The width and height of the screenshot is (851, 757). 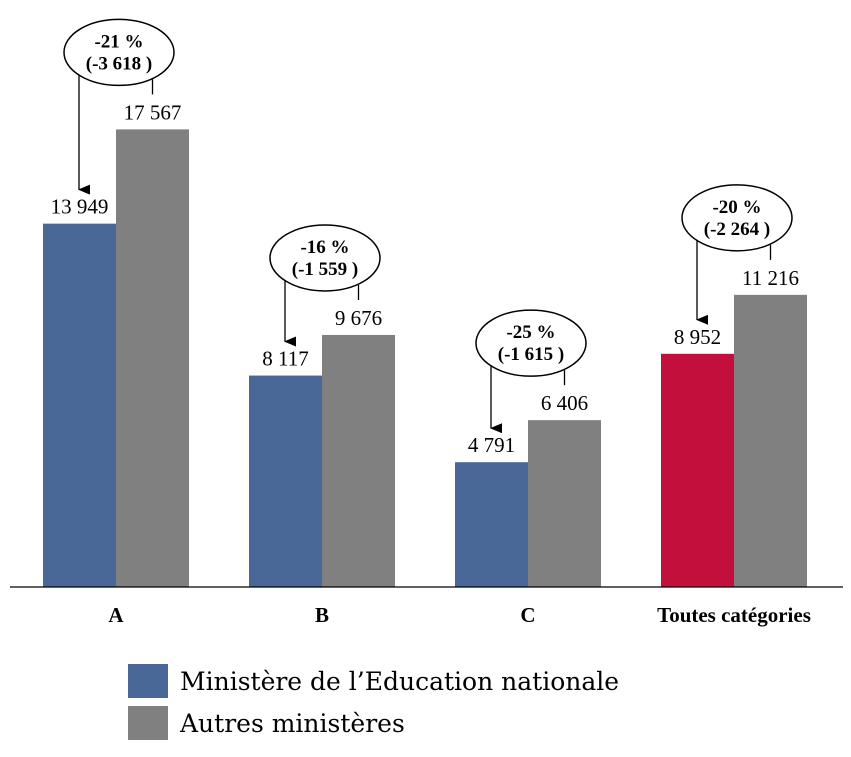 I want to click on bar-autres-ministeres-c, so click(x=564, y=503).